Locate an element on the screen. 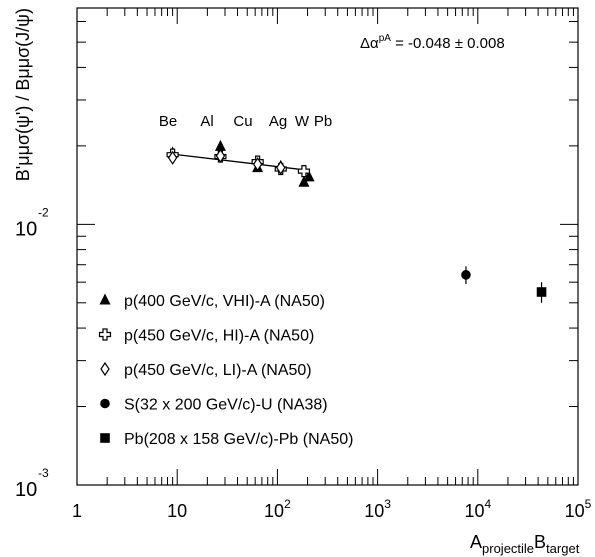  nucleus-label: W is located at coordinates (302, 121).